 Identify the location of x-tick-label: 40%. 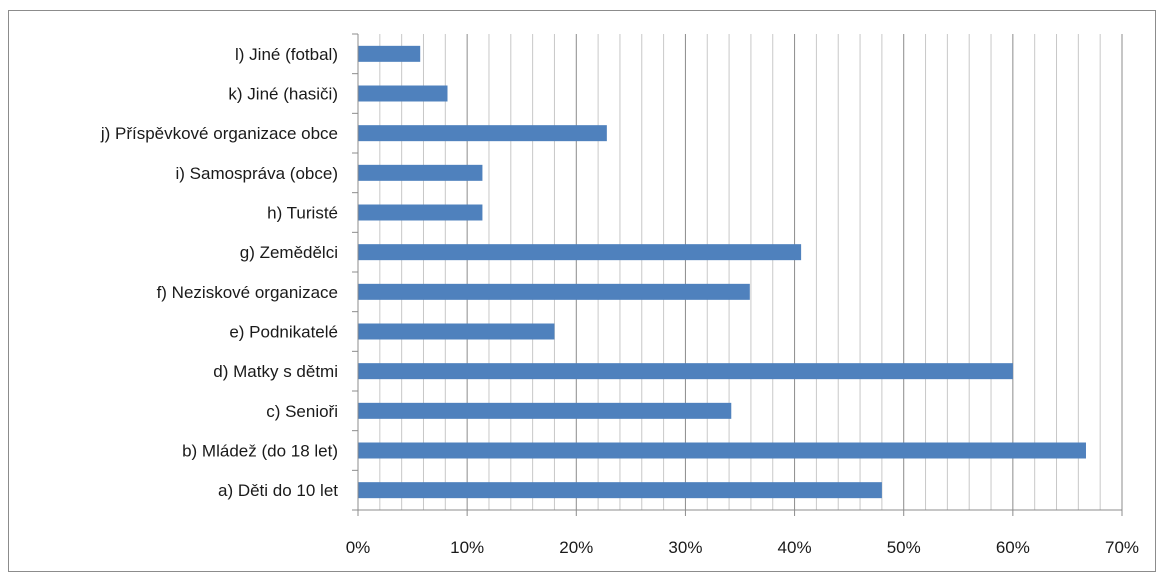
(795, 547).